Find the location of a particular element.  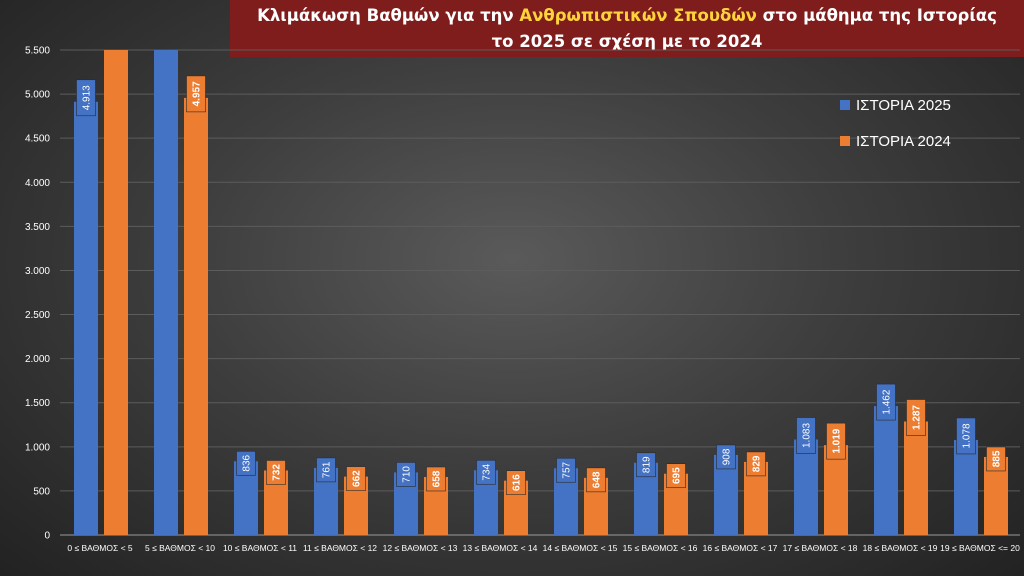

data-label: 658 is located at coordinates (437, 478).